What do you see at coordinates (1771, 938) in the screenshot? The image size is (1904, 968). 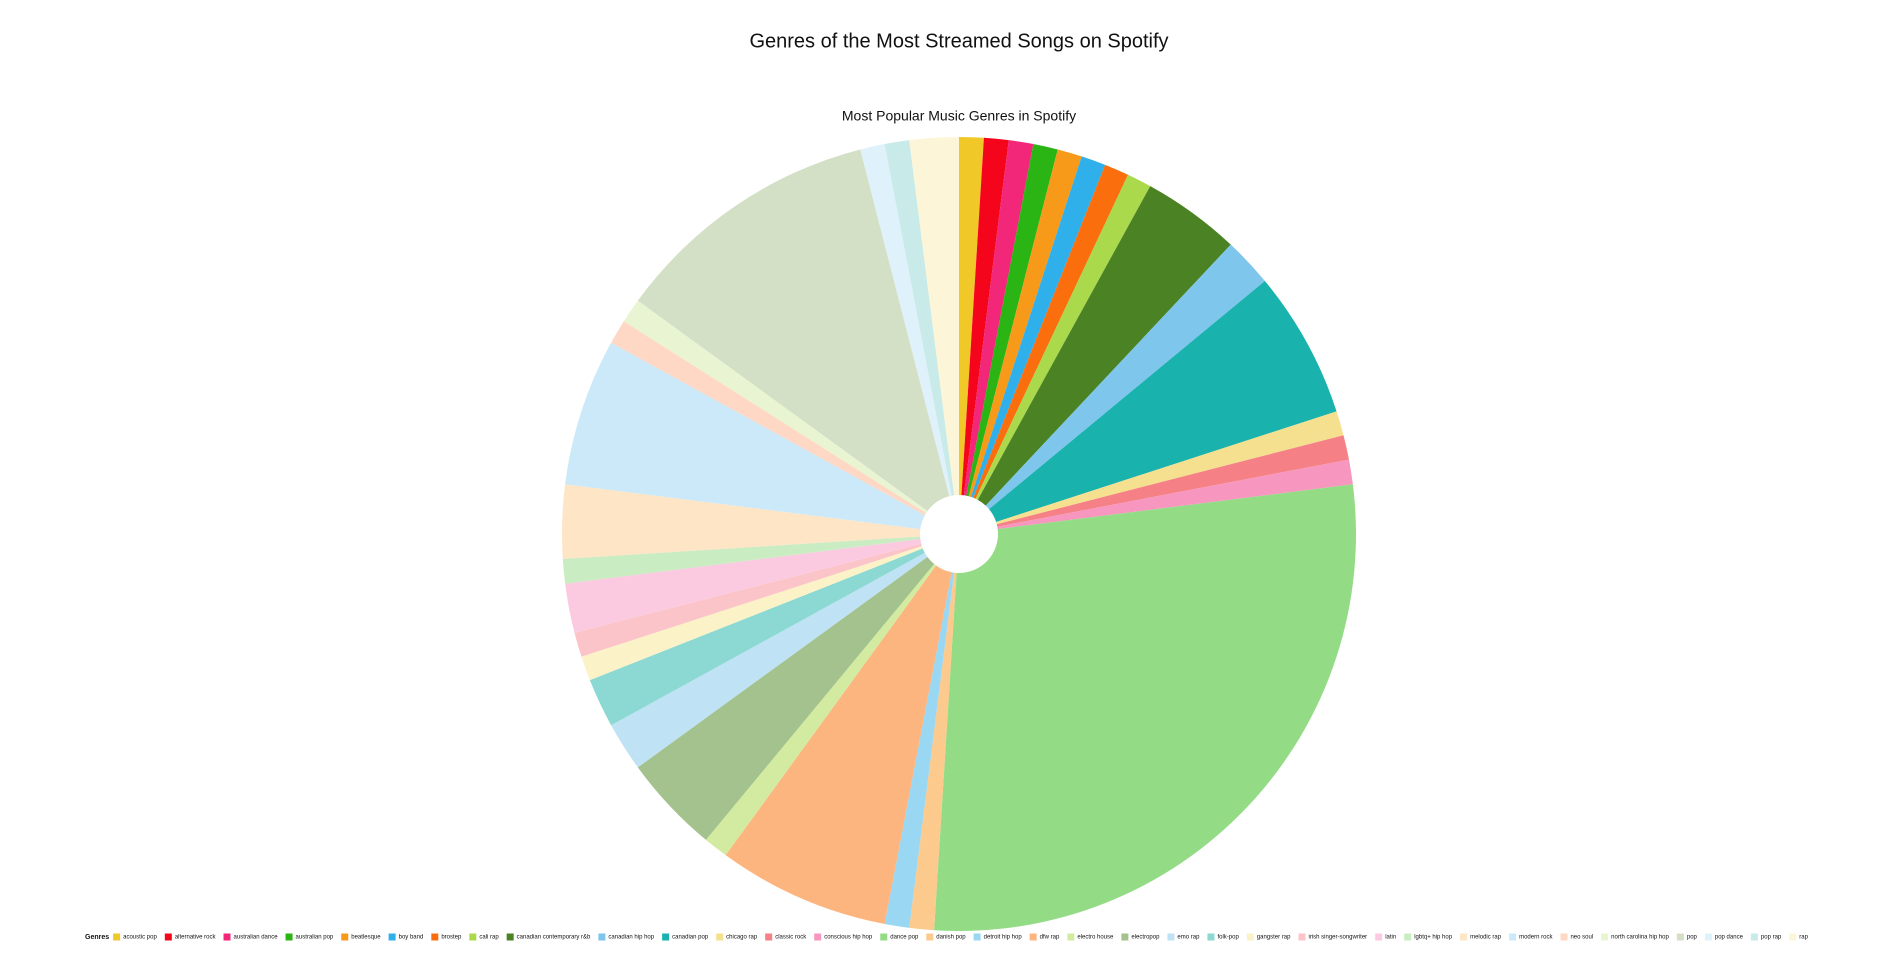 I see `legend-label: pop rap` at bounding box center [1771, 938].